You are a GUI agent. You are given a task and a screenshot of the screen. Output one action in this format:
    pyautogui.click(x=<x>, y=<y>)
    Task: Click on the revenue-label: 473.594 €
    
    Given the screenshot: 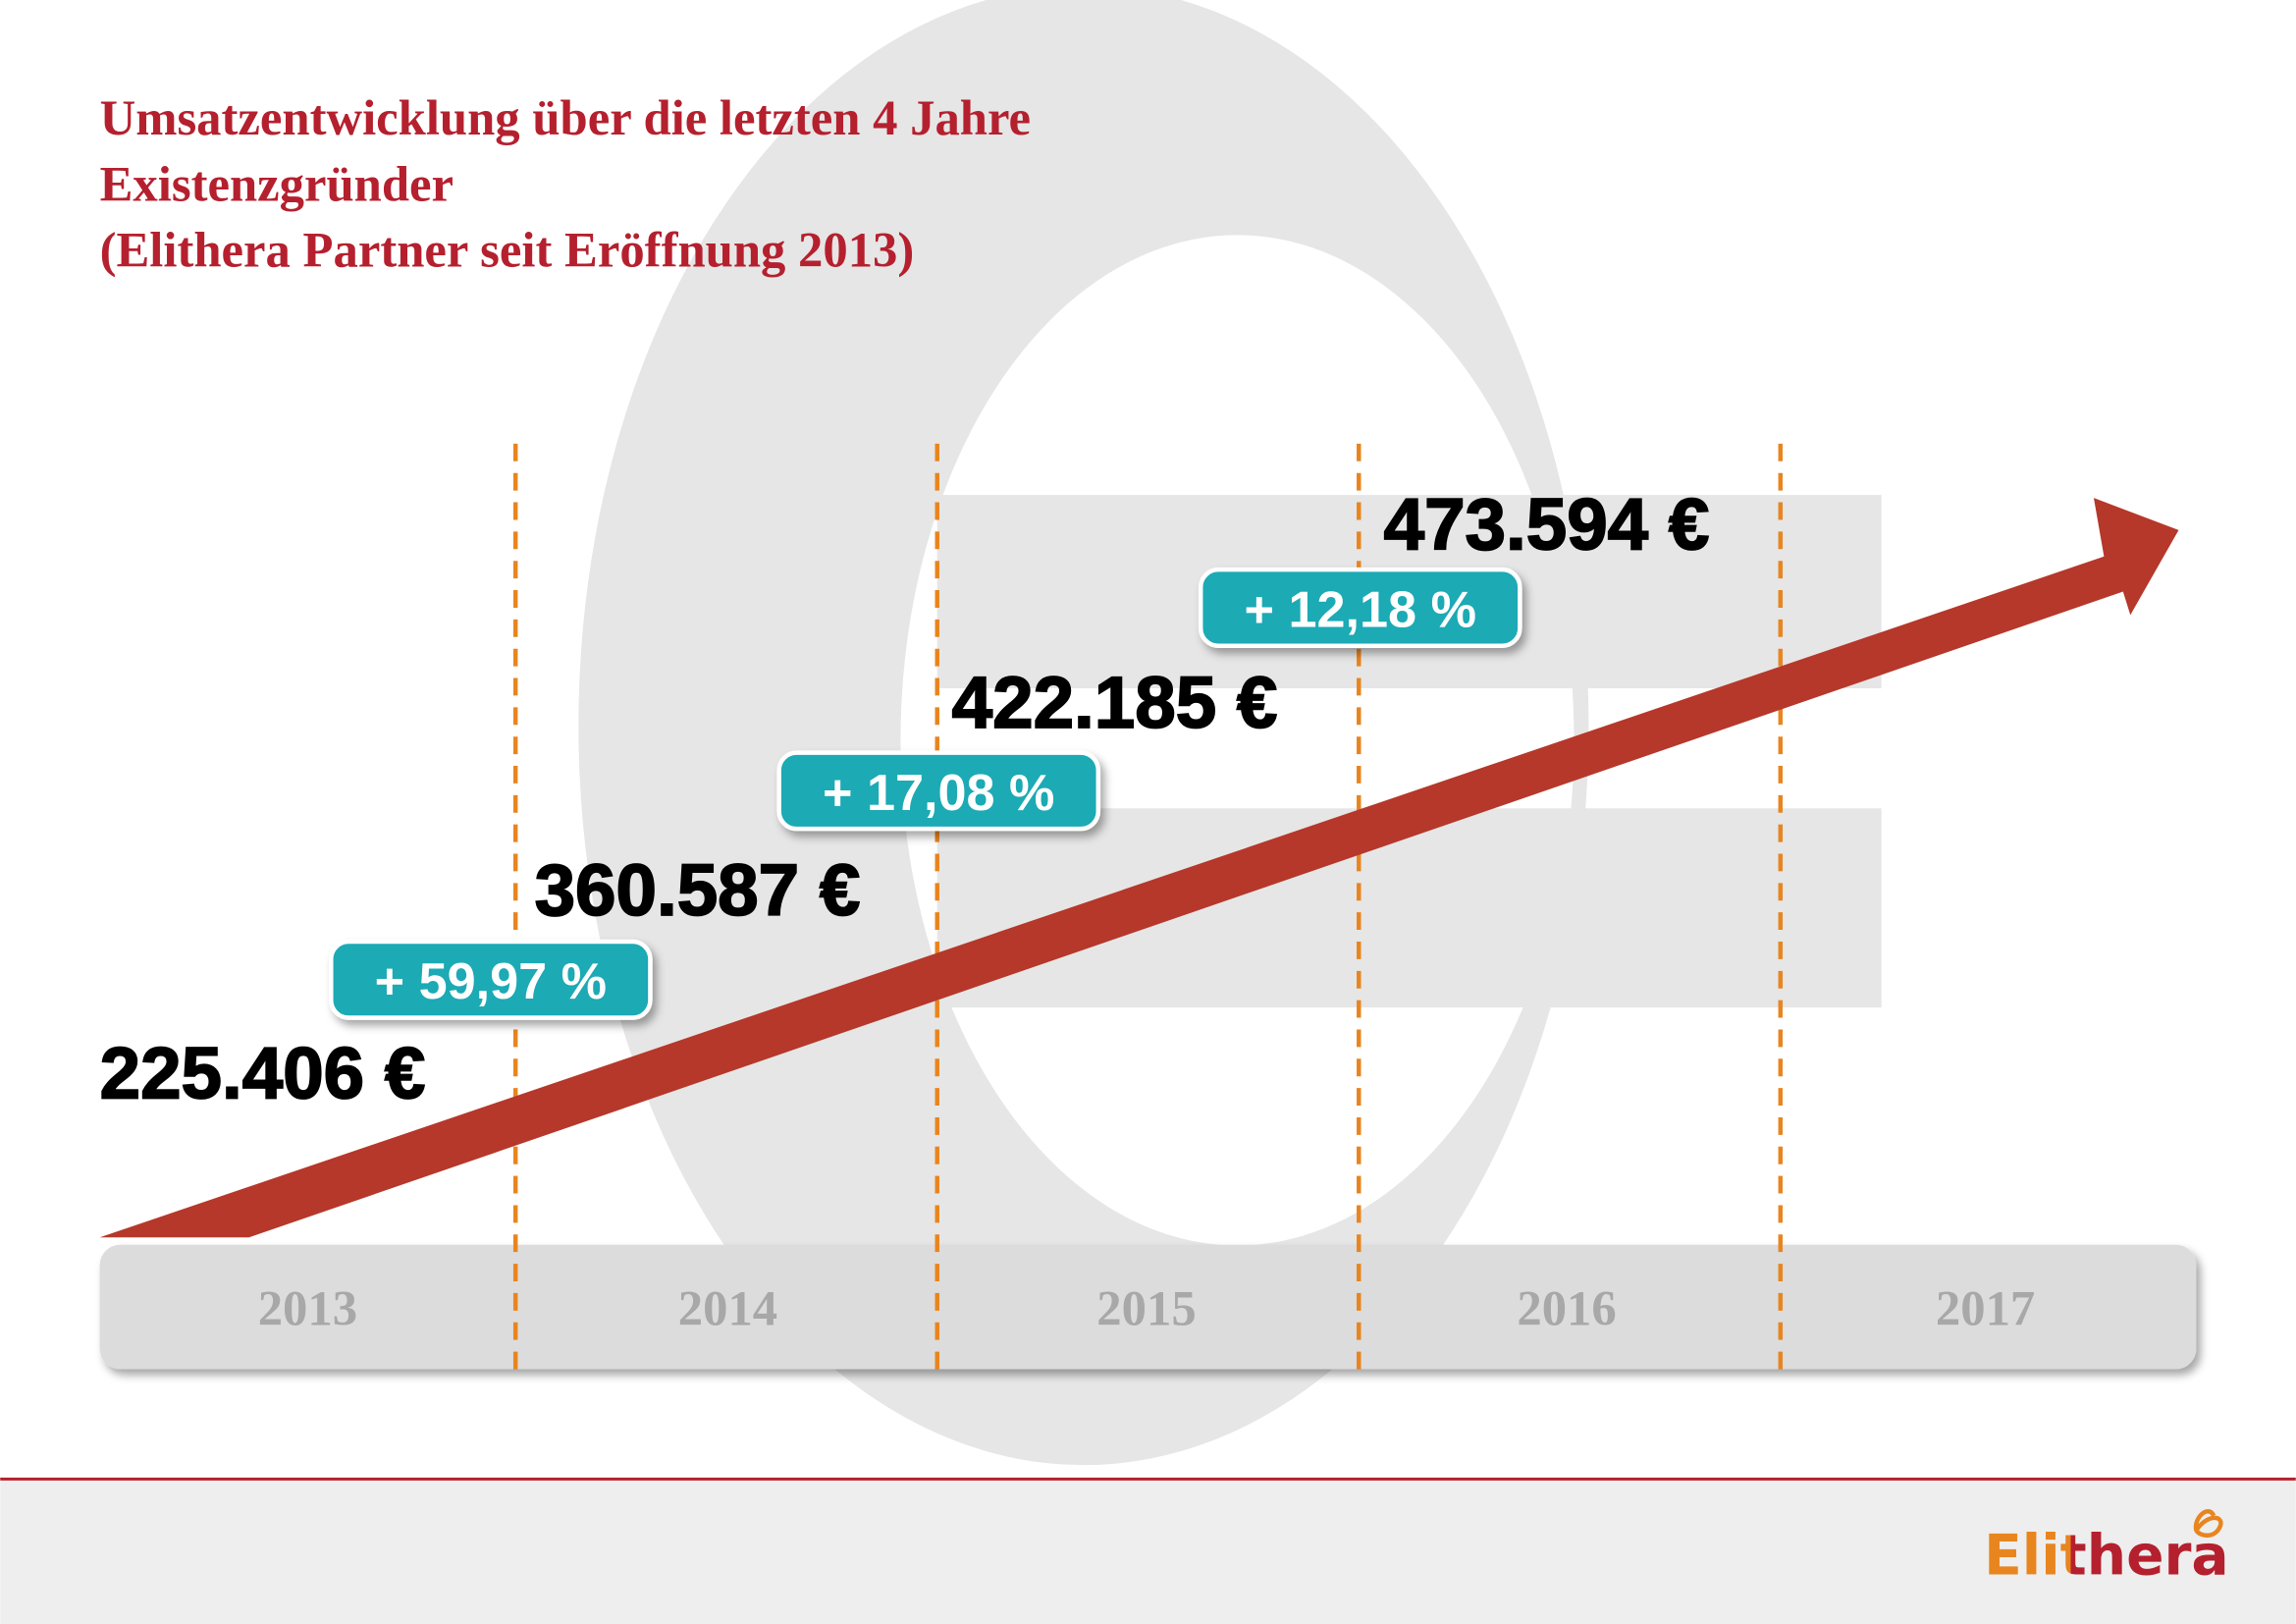 What is the action you would take?
    pyautogui.click(x=1547, y=523)
    